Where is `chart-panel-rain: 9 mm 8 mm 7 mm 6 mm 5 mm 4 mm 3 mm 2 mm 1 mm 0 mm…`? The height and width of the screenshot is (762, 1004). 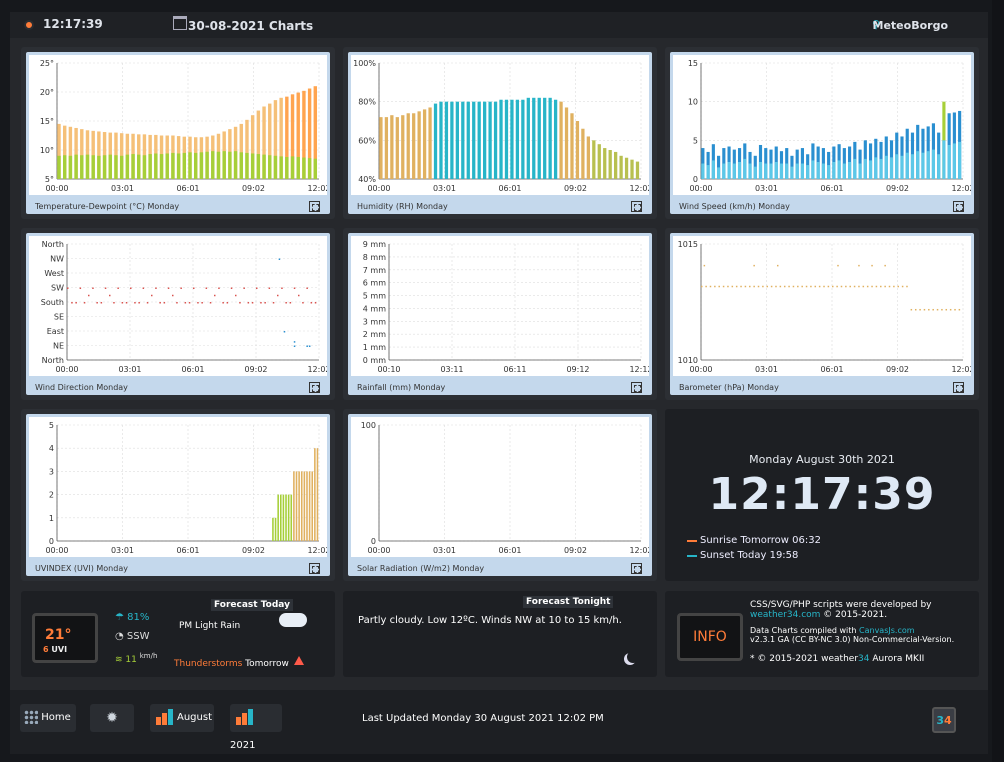 chart-panel-rain: 9 mm 8 mm 7 mm 6 mm 5 mm 4 mm 3 mm 2 mm 1 mm 0 mm… is located at coordinates (500, 314).